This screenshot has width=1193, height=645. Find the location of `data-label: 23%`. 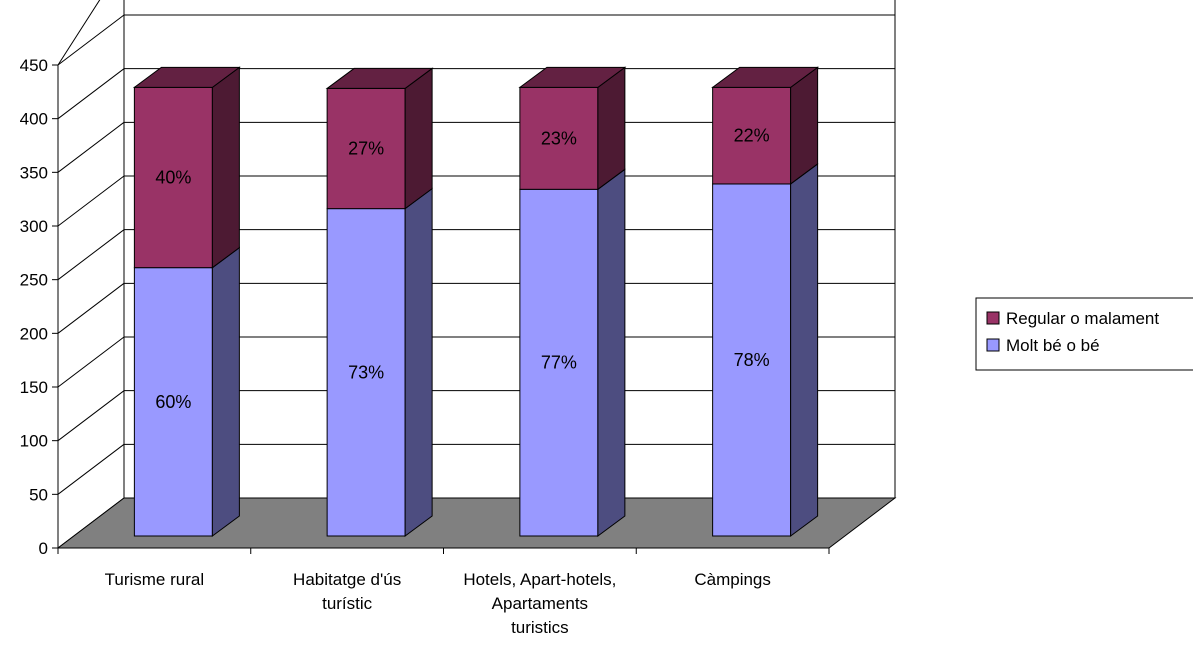

data-label: 23% is located at coordinates (559, 138).